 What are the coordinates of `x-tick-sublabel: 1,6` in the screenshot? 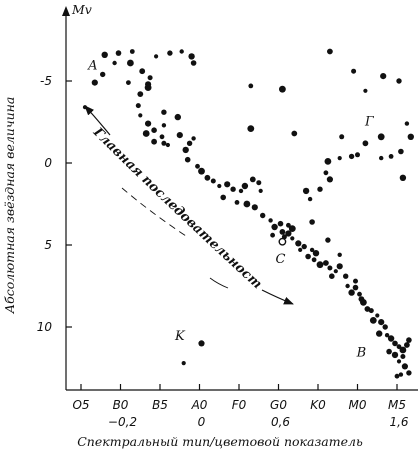 It's located at (398, 422).